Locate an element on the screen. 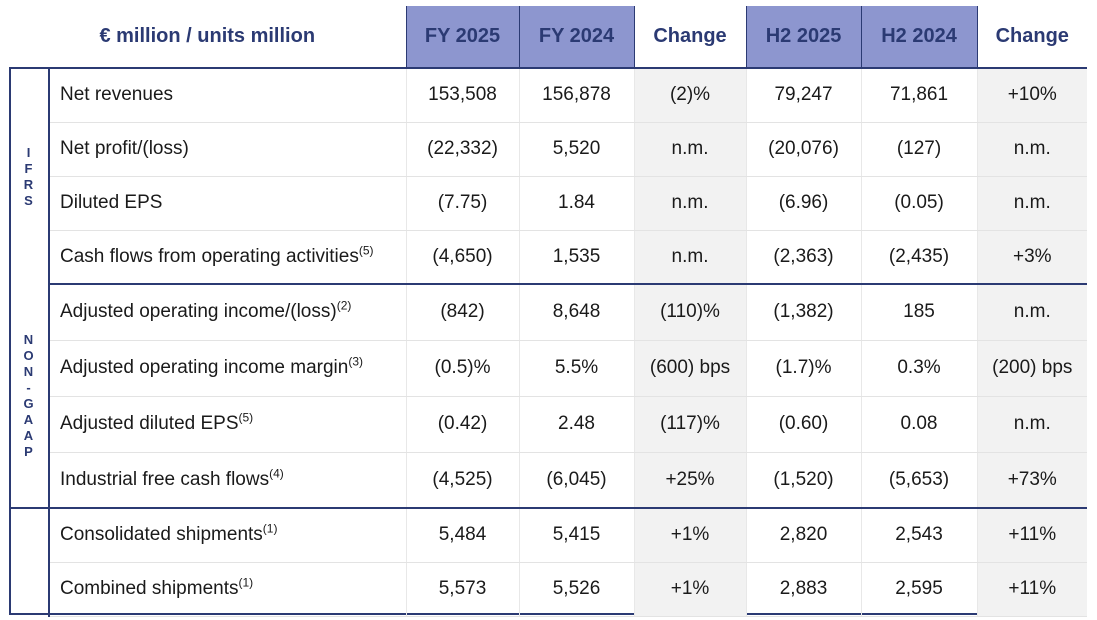  cell: (1.7)% is located at coordinates (803, 368).